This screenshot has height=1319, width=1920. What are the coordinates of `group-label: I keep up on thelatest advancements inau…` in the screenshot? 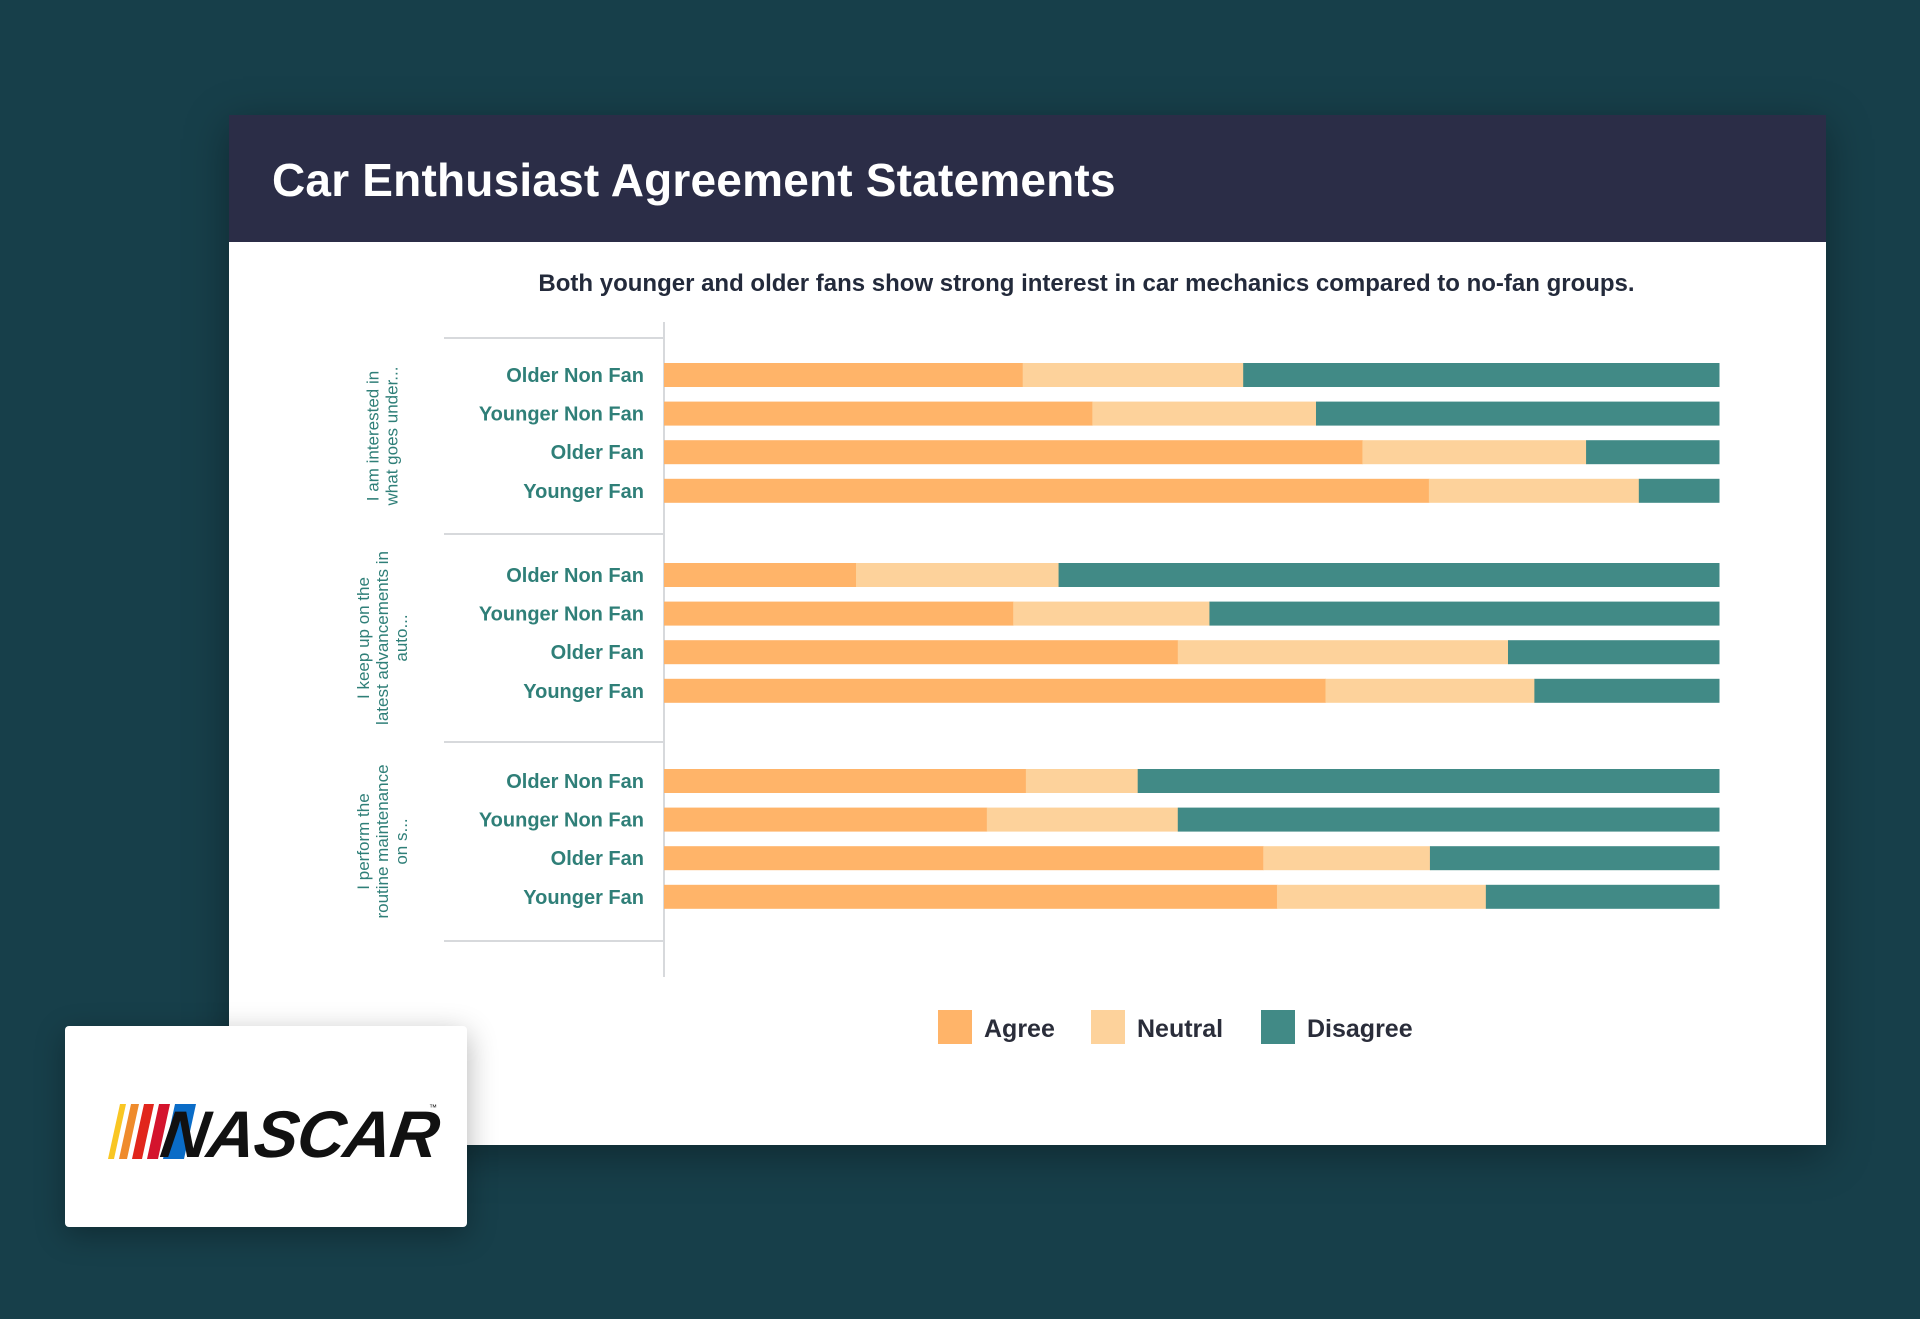 It's located at (382, 638).